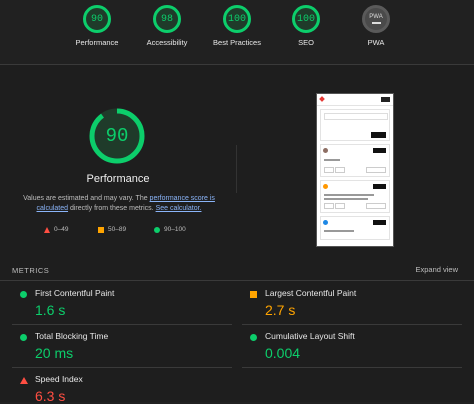 Image resolution: width=474 pixels, height=404 pixels. What do you see at coordinates (86, 198) in the screenshot?
I see `desc-text-1: Values are estimated and may vary. The` at bounding box center [86, 198].